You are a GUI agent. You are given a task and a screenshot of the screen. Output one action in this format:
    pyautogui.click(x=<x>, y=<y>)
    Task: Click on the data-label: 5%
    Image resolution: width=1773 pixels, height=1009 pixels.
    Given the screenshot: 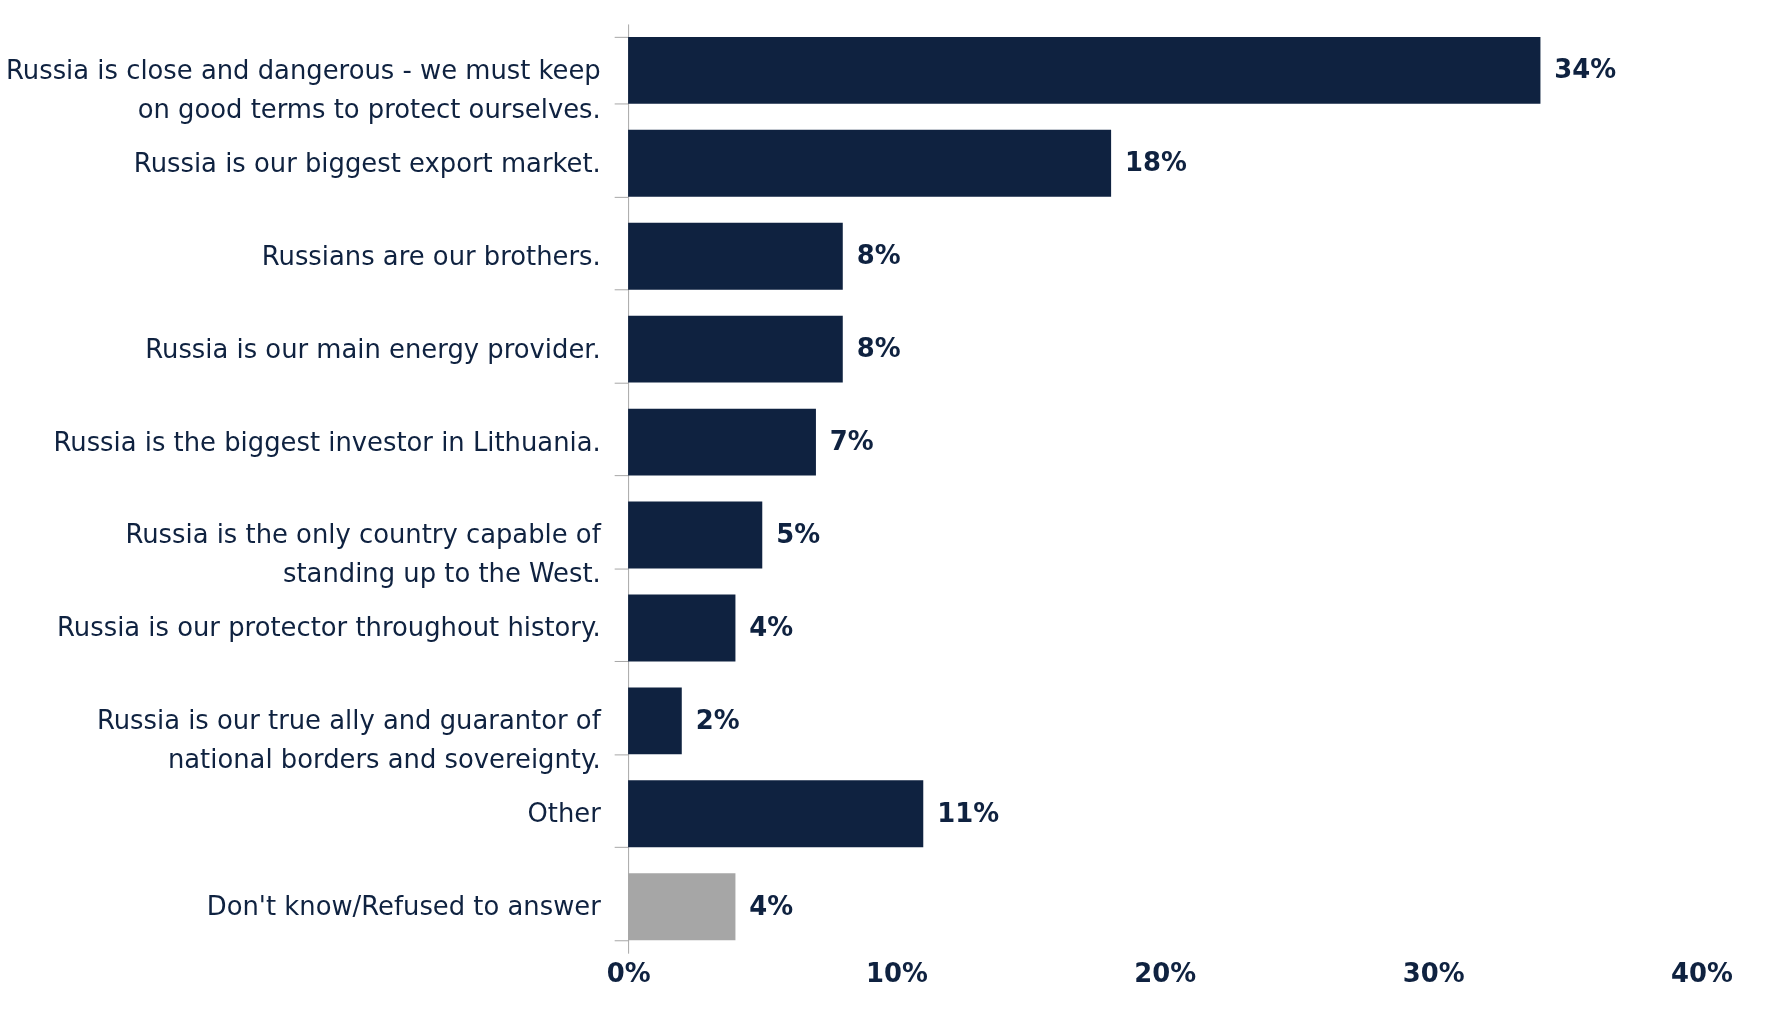 What is the action you would take?
    pyautogui.click(x=798, y=533)
    